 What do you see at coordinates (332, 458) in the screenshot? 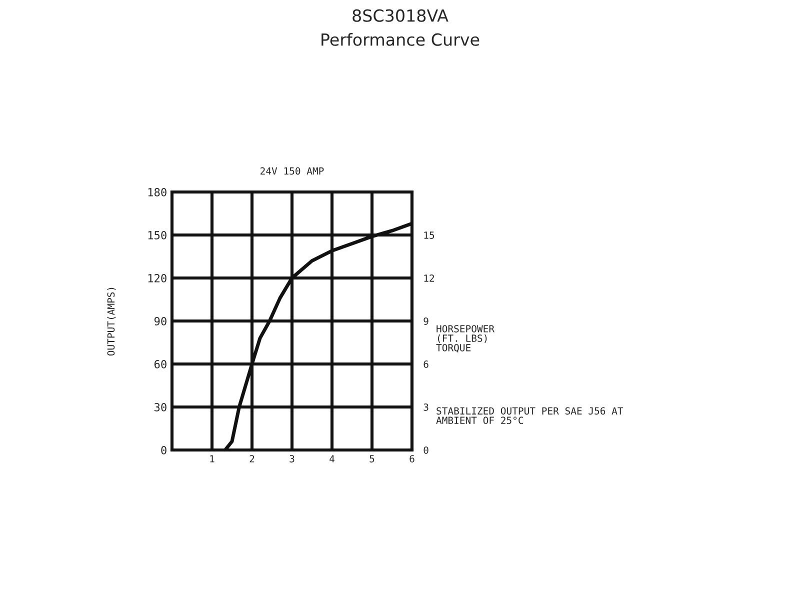
I see `x-tick-label: 4` at bounding box center [332, 458].